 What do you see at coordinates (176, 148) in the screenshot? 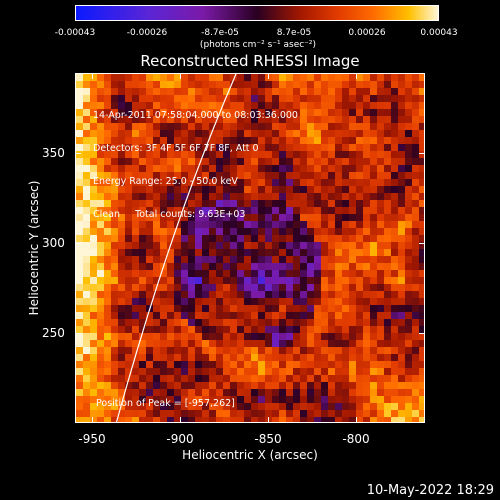
I see `annotation-line: Detectors: 3F 4F 5F 6F 7F 8F, Att 0` at bounding box center [176, 148].